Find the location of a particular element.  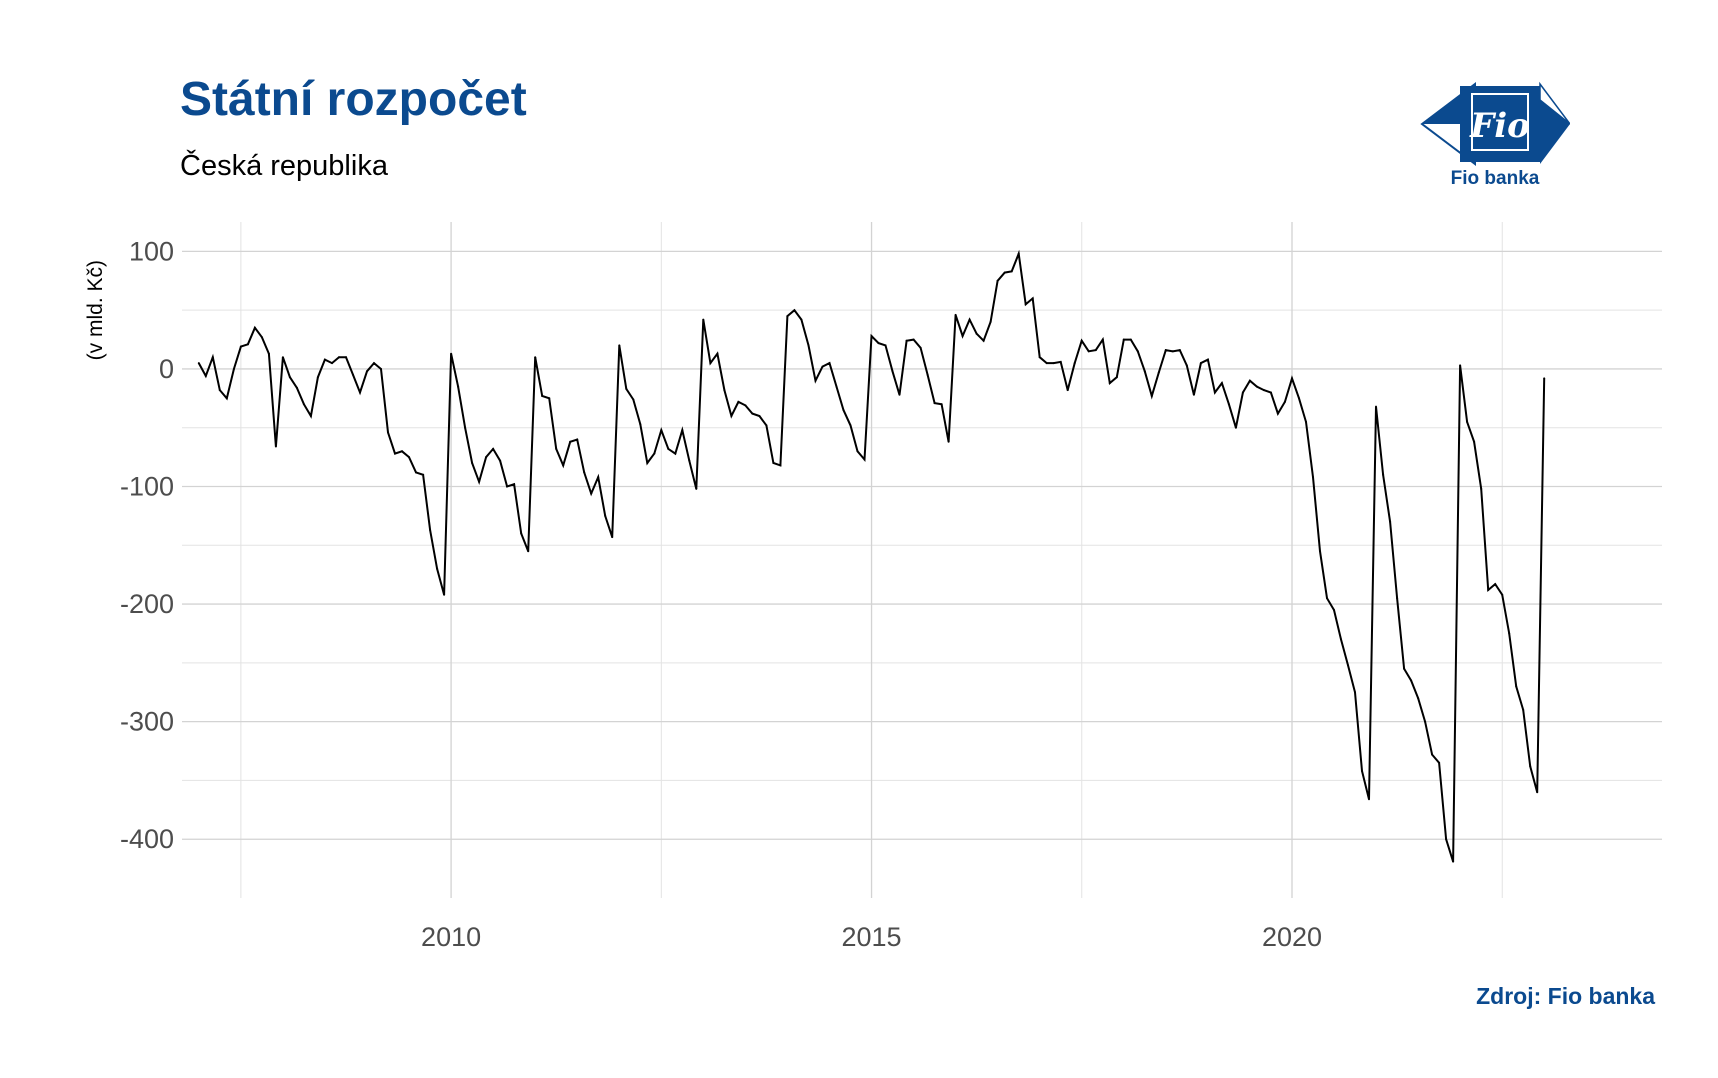

x-tick-label: 2010 is located at coordinates (451, 937).